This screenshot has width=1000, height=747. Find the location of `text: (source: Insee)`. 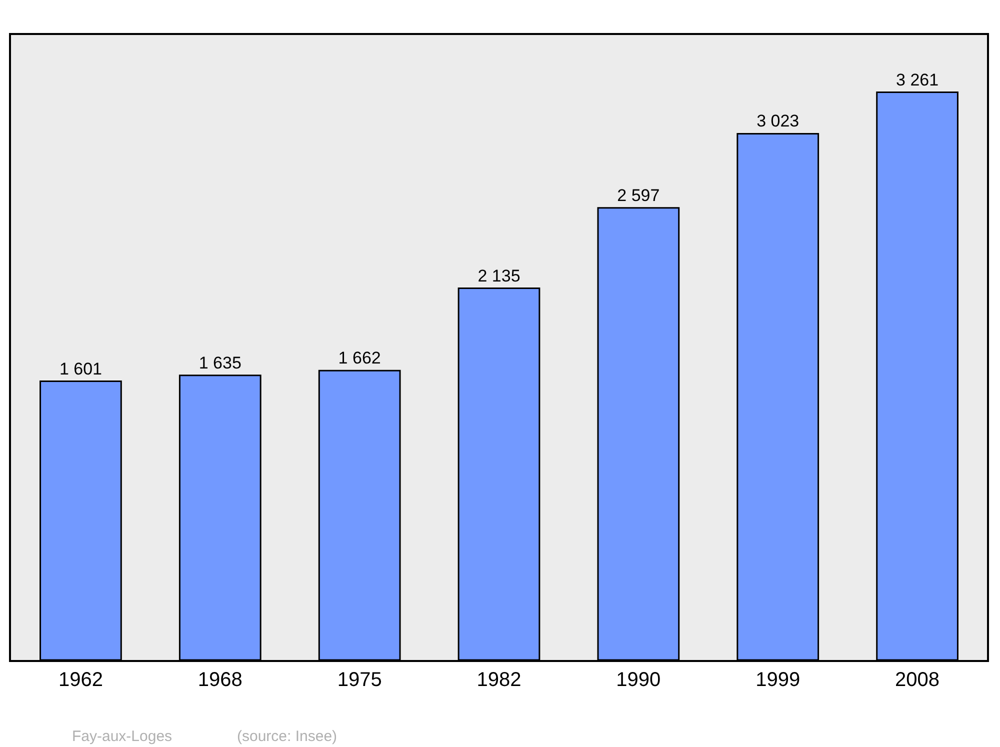

text: (source: Insee) is located at coordinates (287, 736).